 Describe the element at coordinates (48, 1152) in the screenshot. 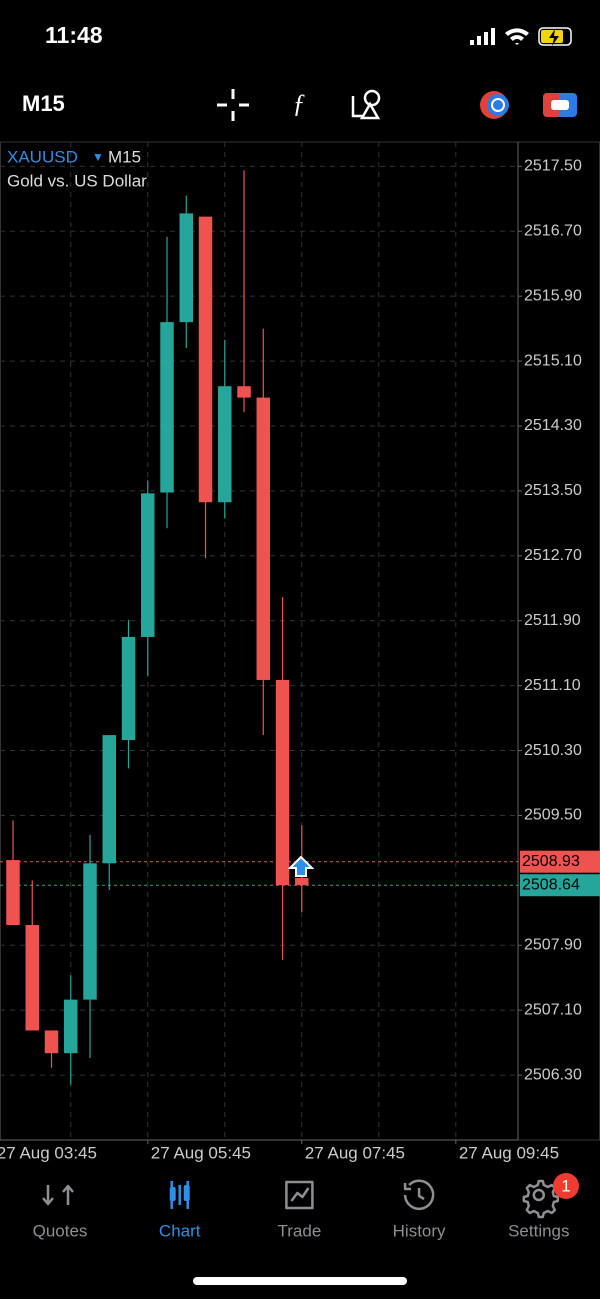

I see `x-tick-label: 27 Aug 03:45` at that location.